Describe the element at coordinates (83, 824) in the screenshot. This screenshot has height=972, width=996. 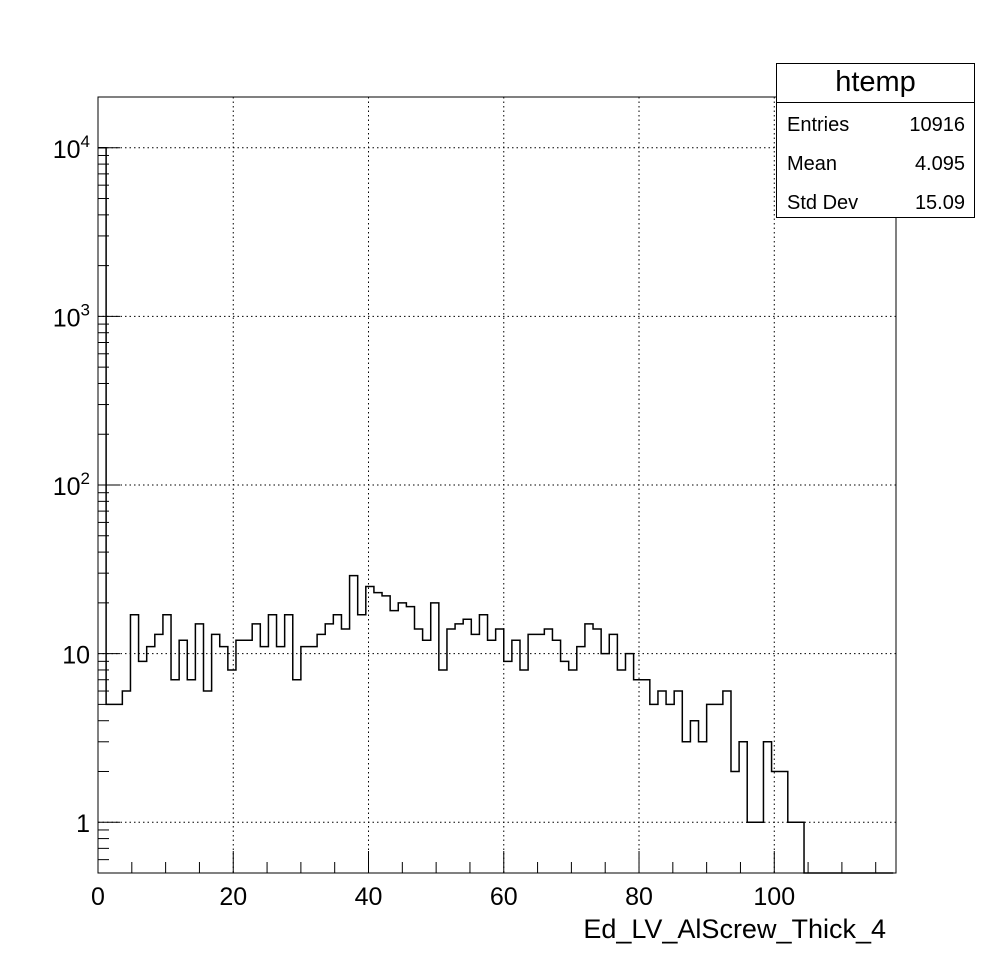
I see `y-tick-label: 1` at that location.